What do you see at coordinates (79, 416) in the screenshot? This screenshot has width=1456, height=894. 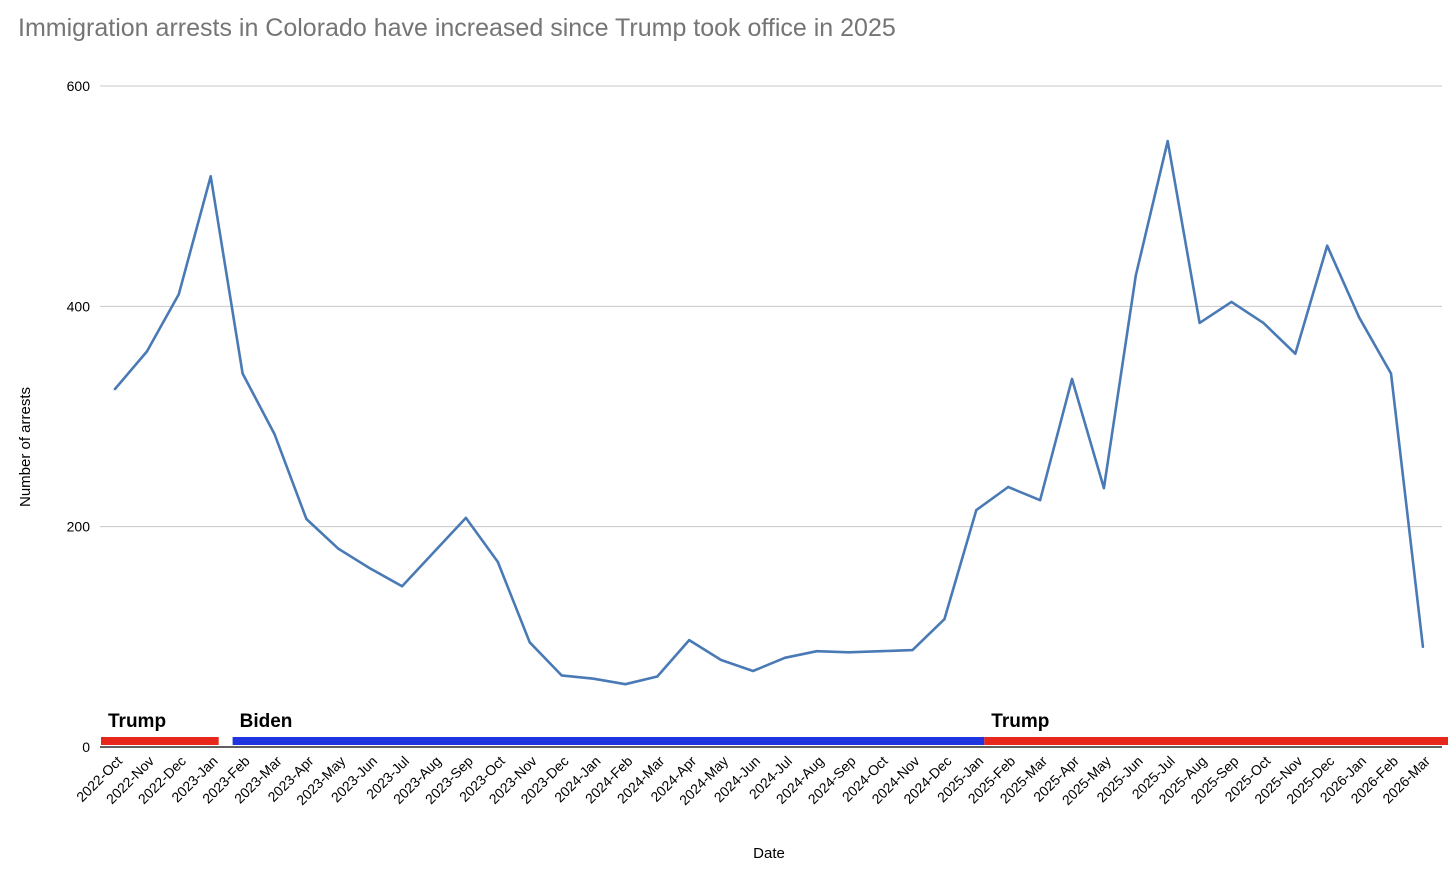 I see `y-tick-labels: 0 200 400 600` at bounding box center [79, 416].